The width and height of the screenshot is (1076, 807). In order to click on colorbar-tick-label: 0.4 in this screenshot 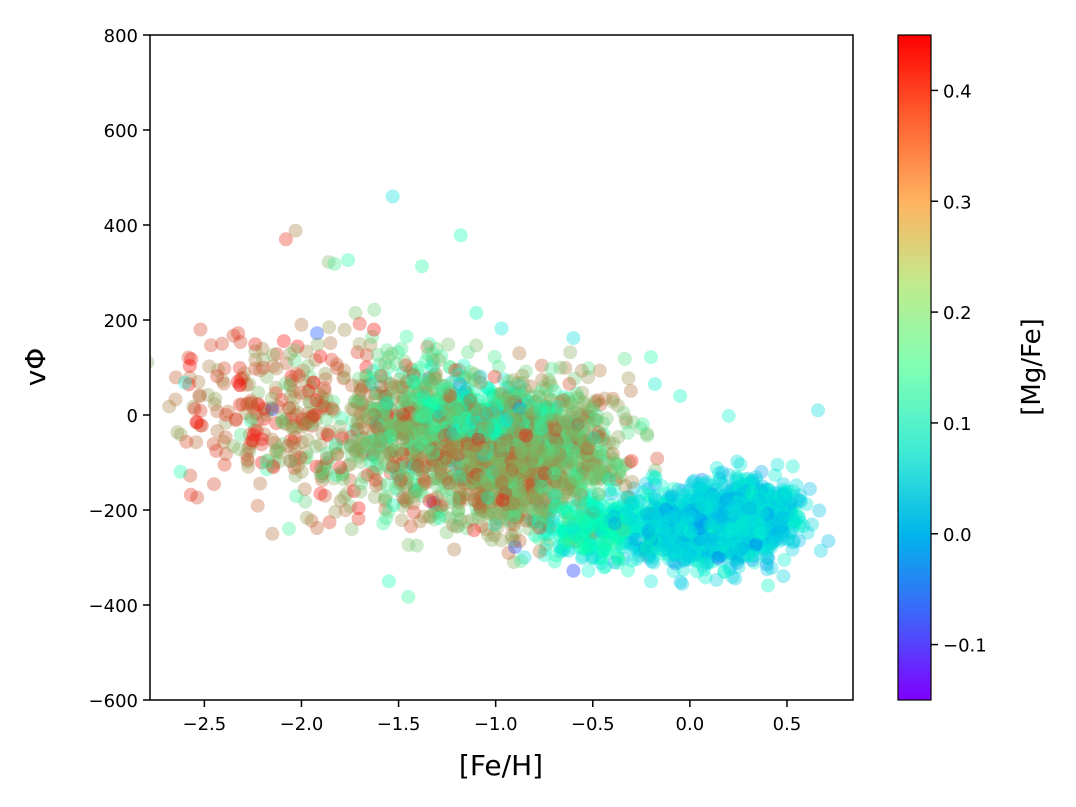, I will do `click(957, 91)`.